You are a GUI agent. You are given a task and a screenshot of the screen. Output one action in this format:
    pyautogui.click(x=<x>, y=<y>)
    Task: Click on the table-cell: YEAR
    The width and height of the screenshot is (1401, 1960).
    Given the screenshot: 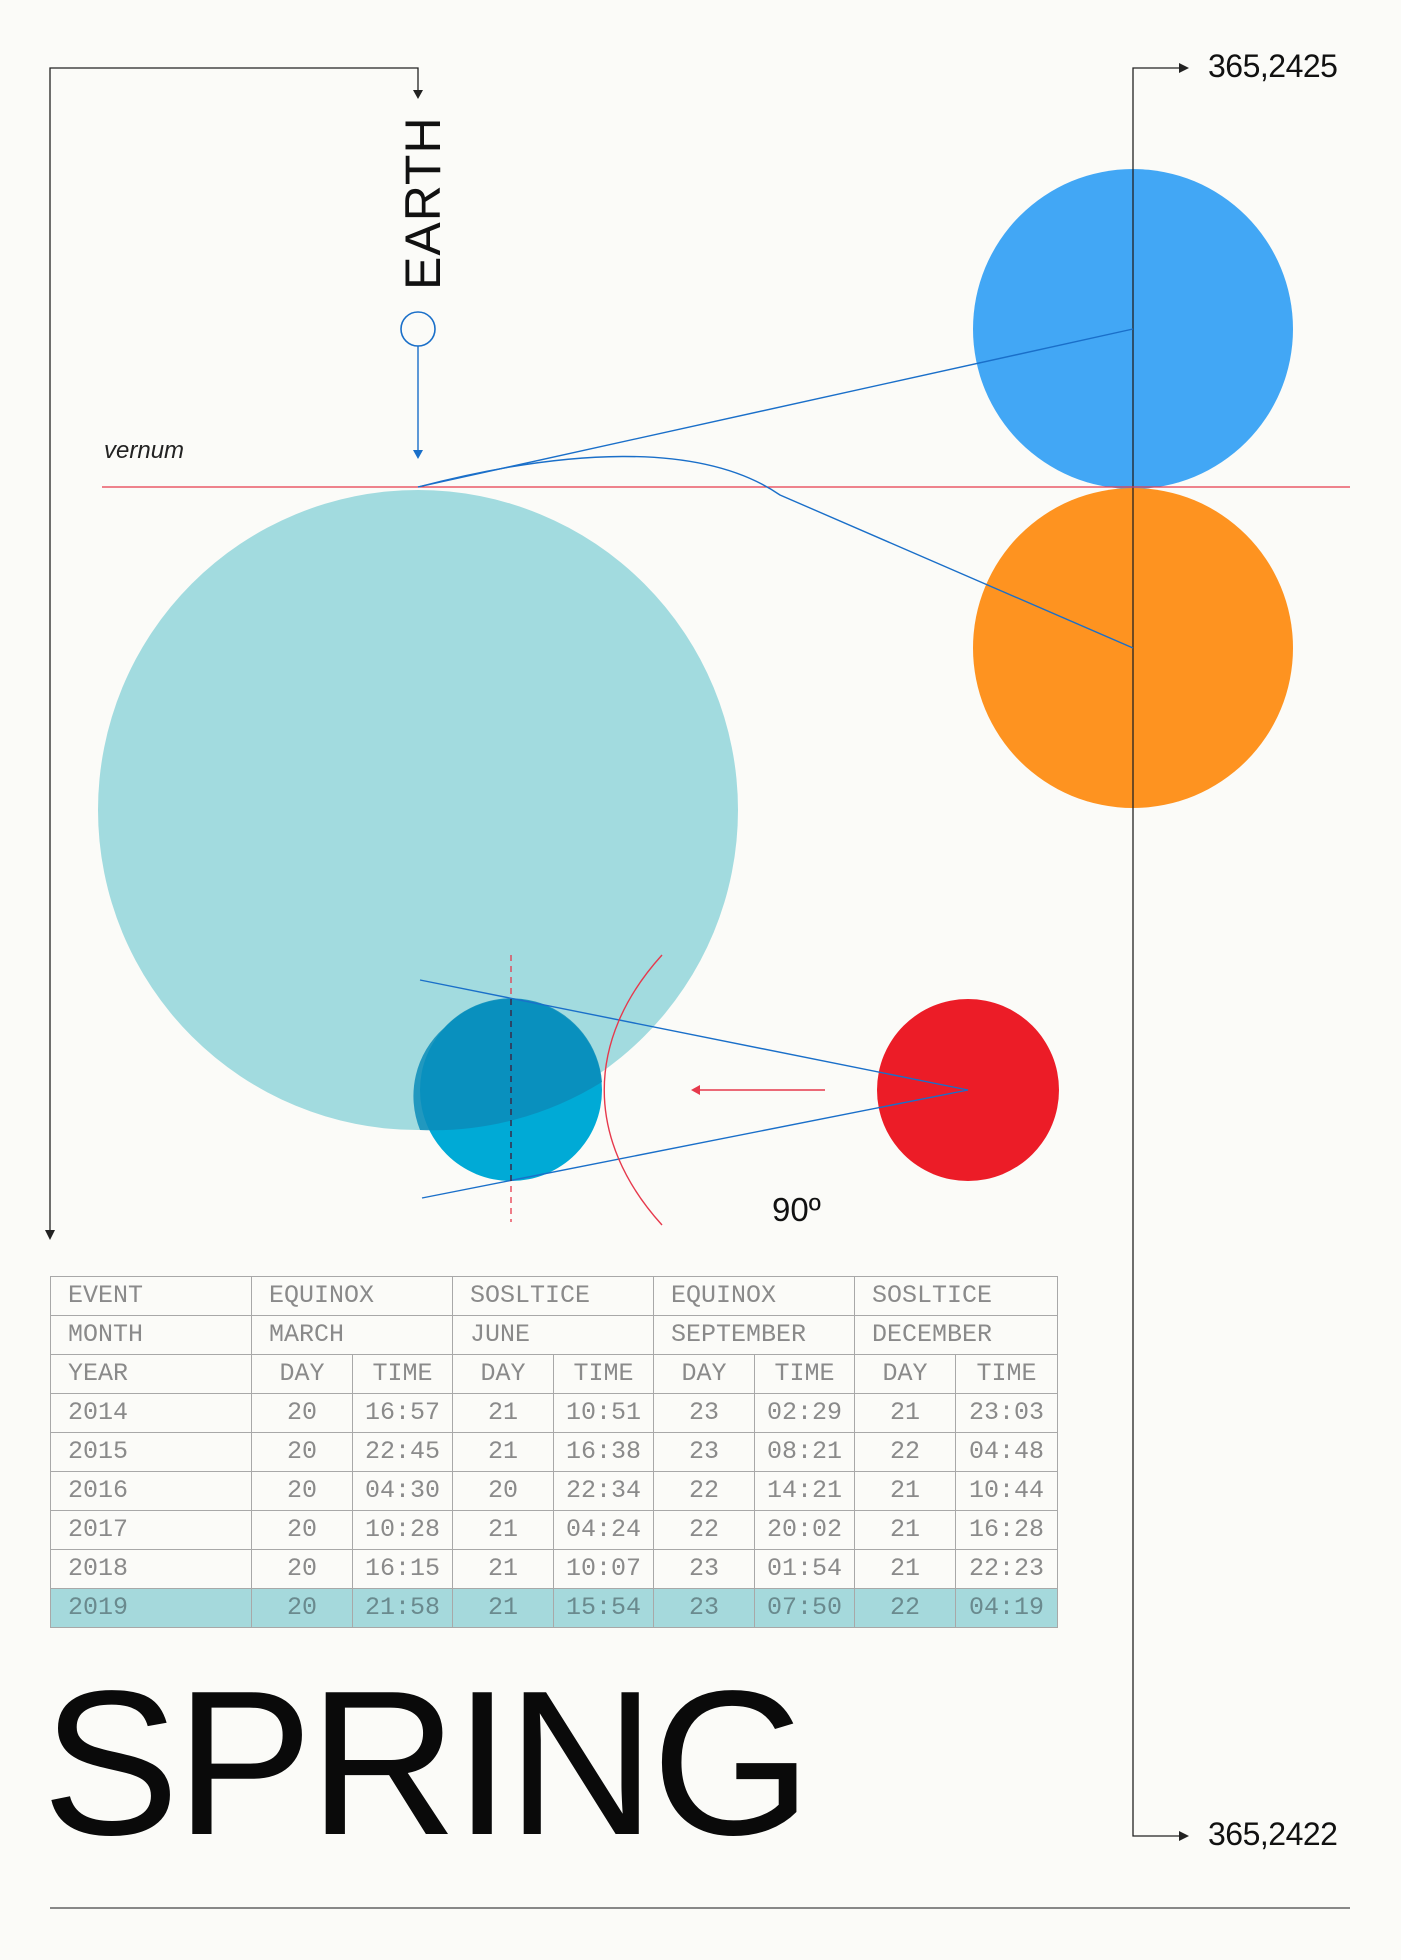 What is the action you would take?
    pyautogui.click(x=151, y=1374)
    